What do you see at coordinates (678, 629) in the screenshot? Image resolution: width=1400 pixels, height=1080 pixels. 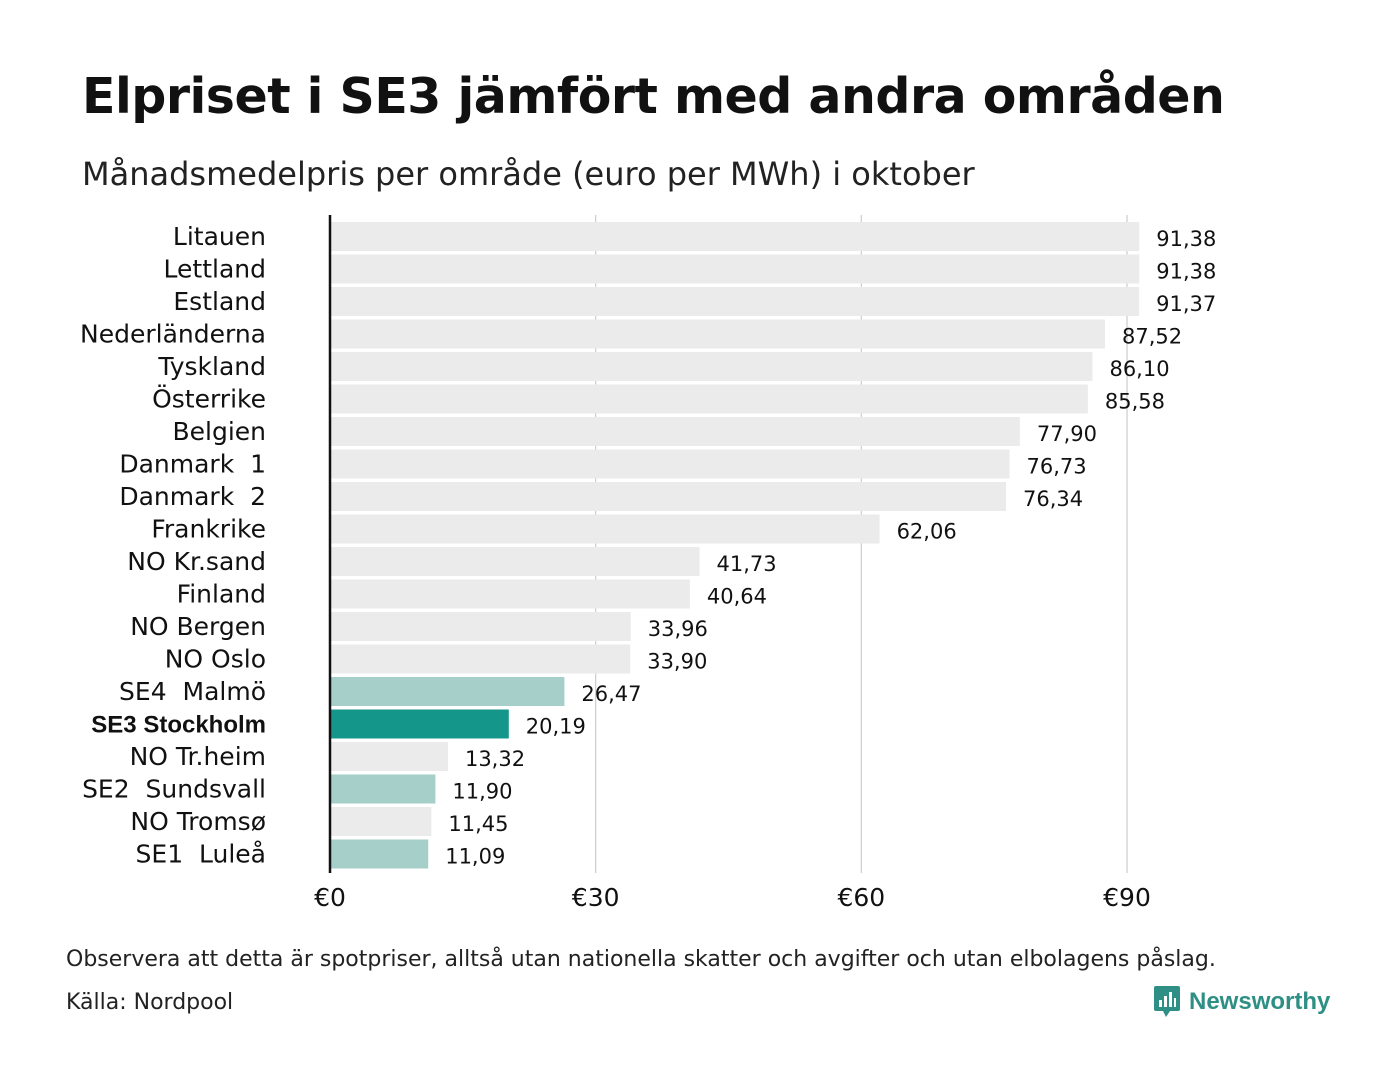 I see `value-label: 33,96` at bounding box center [678, 629].